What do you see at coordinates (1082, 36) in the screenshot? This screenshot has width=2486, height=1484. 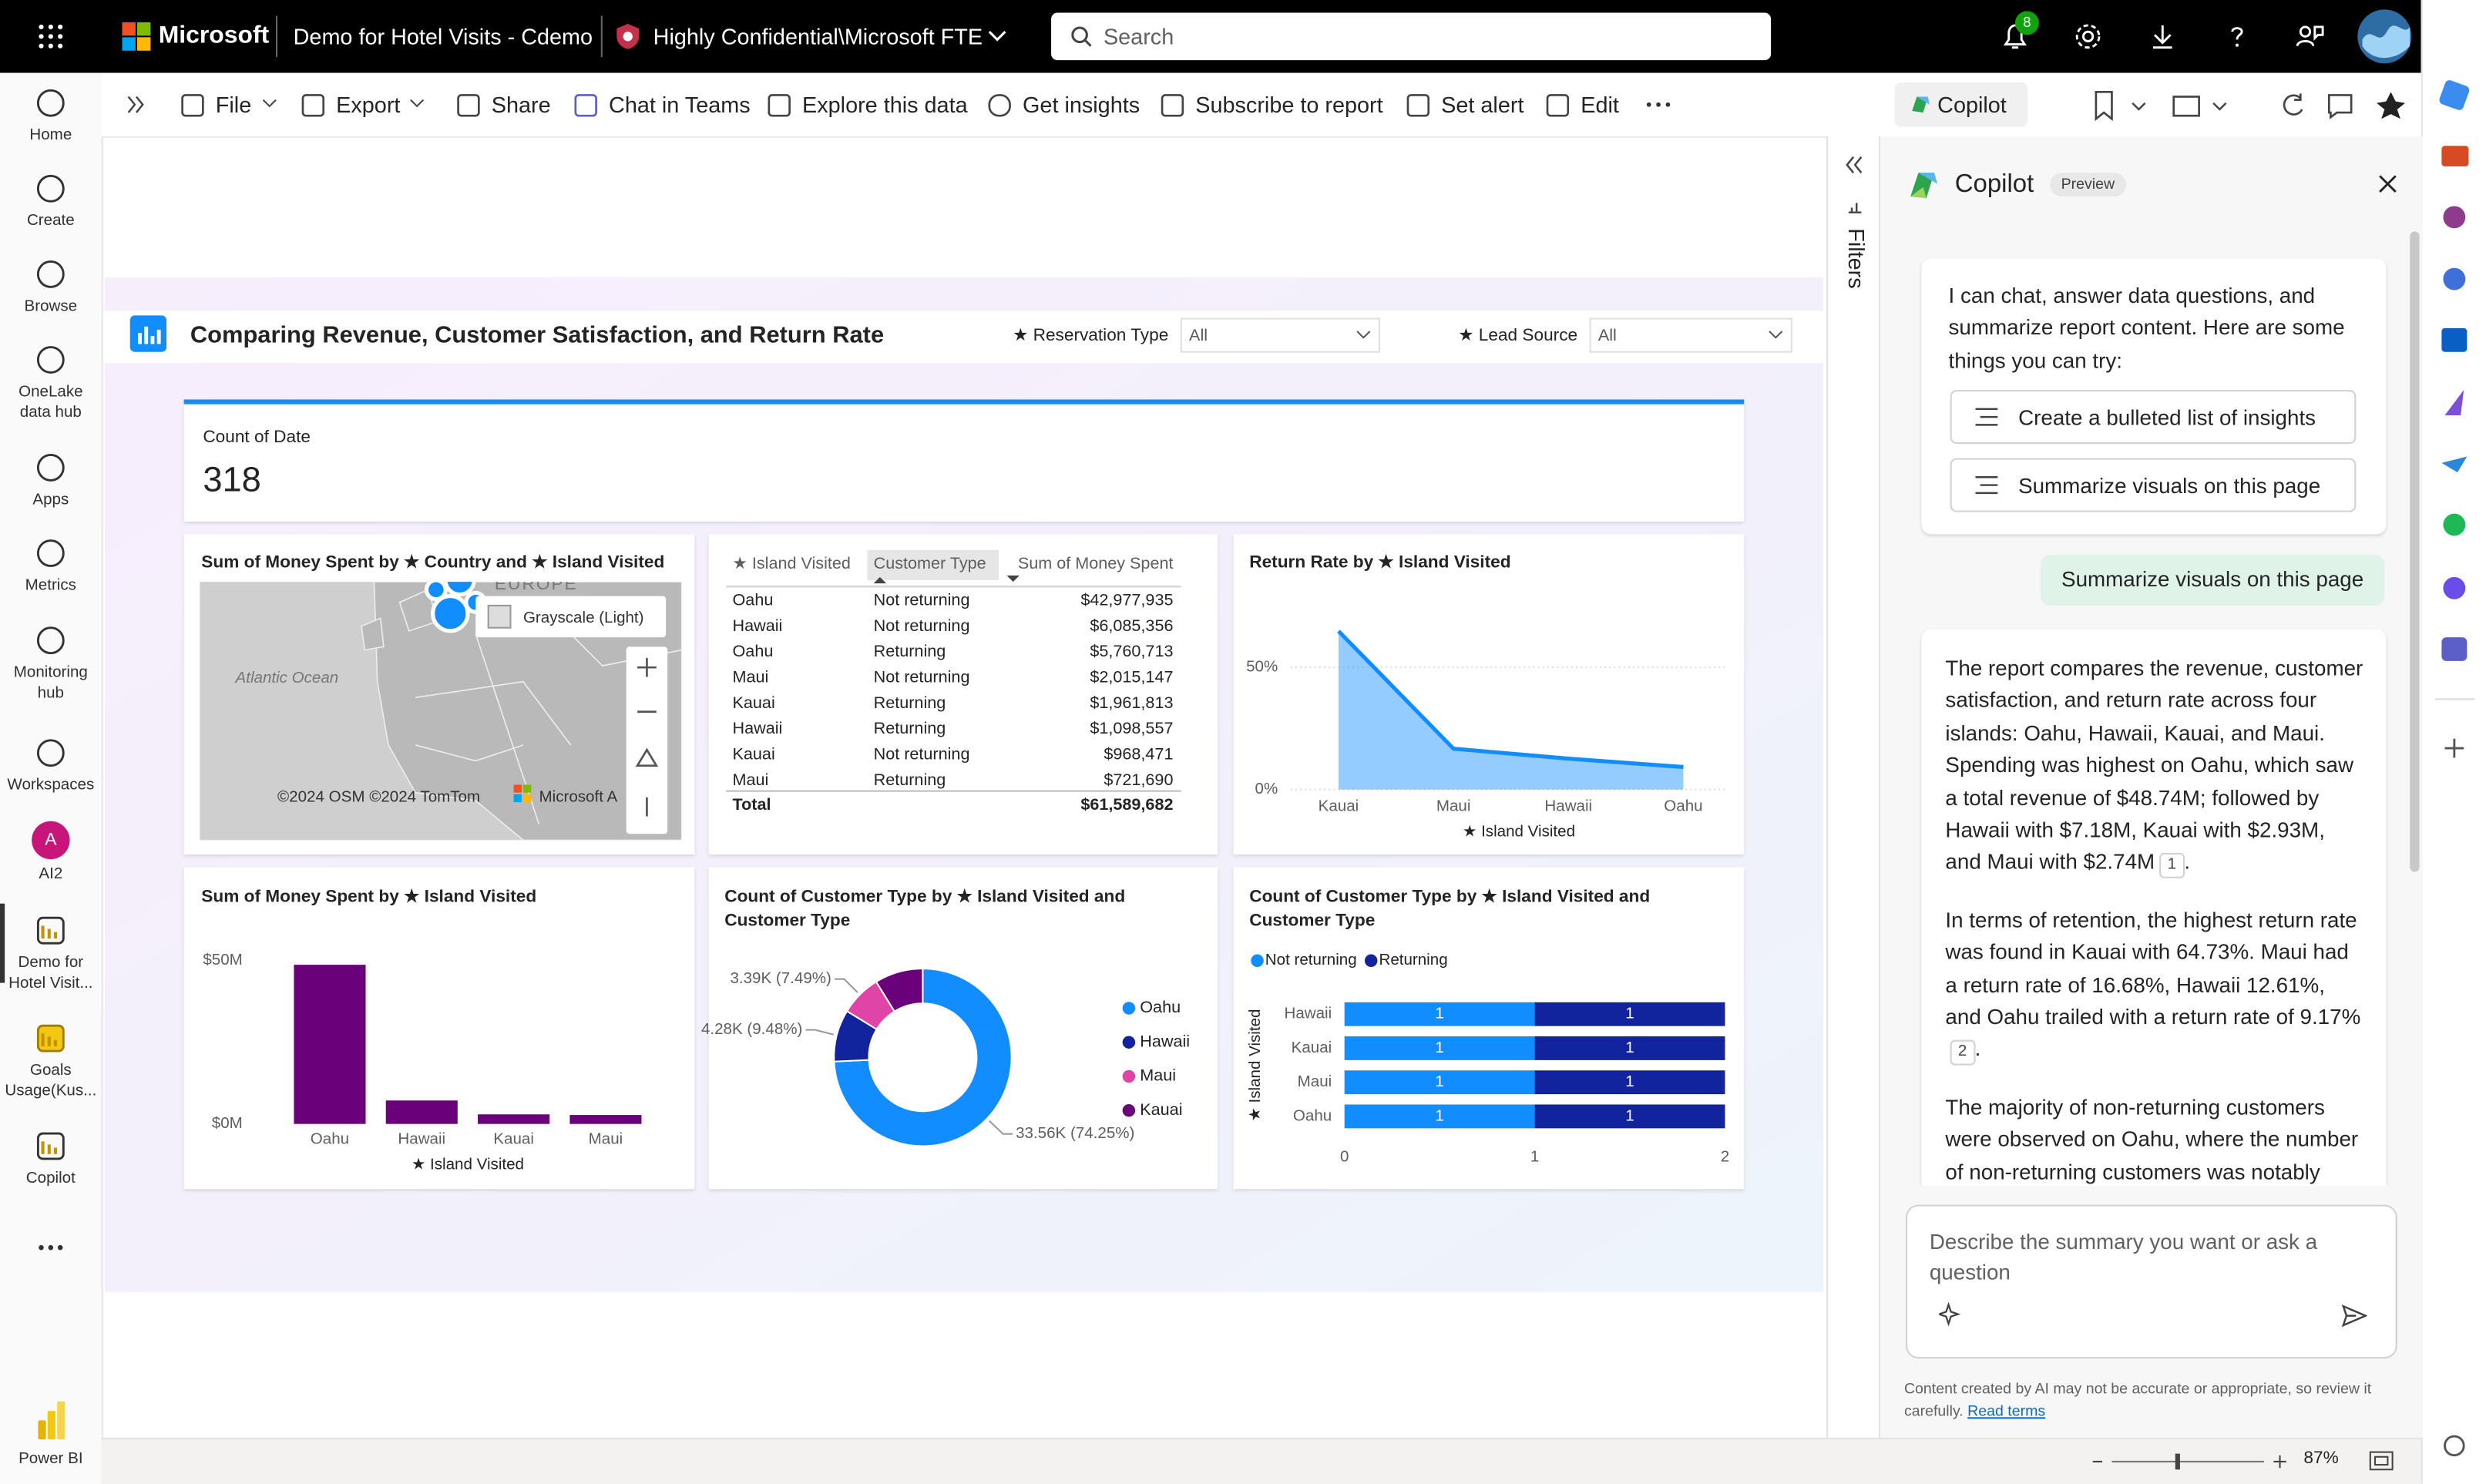 I see `search-icon` at bounding box center [1082, 36].